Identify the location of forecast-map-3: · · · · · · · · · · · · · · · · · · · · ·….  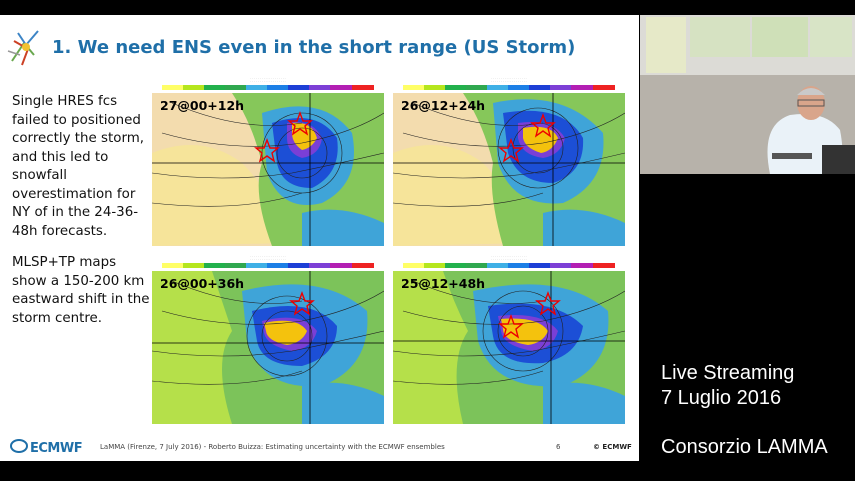
(268, 344).